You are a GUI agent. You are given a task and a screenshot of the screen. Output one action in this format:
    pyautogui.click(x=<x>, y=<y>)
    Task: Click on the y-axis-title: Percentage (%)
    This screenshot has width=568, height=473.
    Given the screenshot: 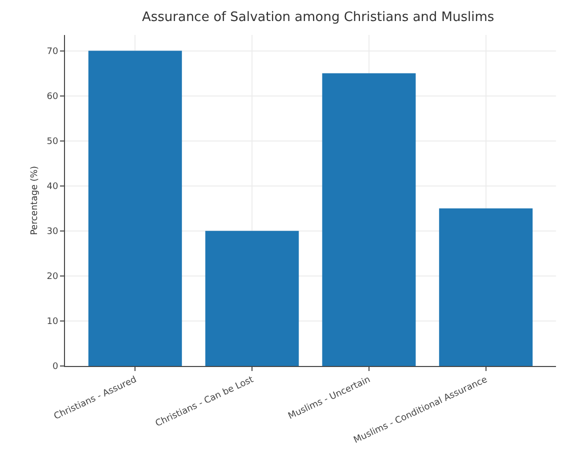 What is the action you would take?
    pyautogui.click(x=35, y=201)
    